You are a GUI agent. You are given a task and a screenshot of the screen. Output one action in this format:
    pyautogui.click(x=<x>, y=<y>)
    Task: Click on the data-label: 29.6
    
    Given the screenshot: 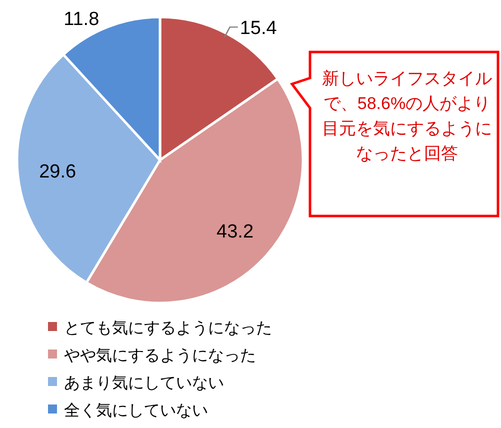 What is the action you would take?
    pyautogui.click(x=57, y=171)
    